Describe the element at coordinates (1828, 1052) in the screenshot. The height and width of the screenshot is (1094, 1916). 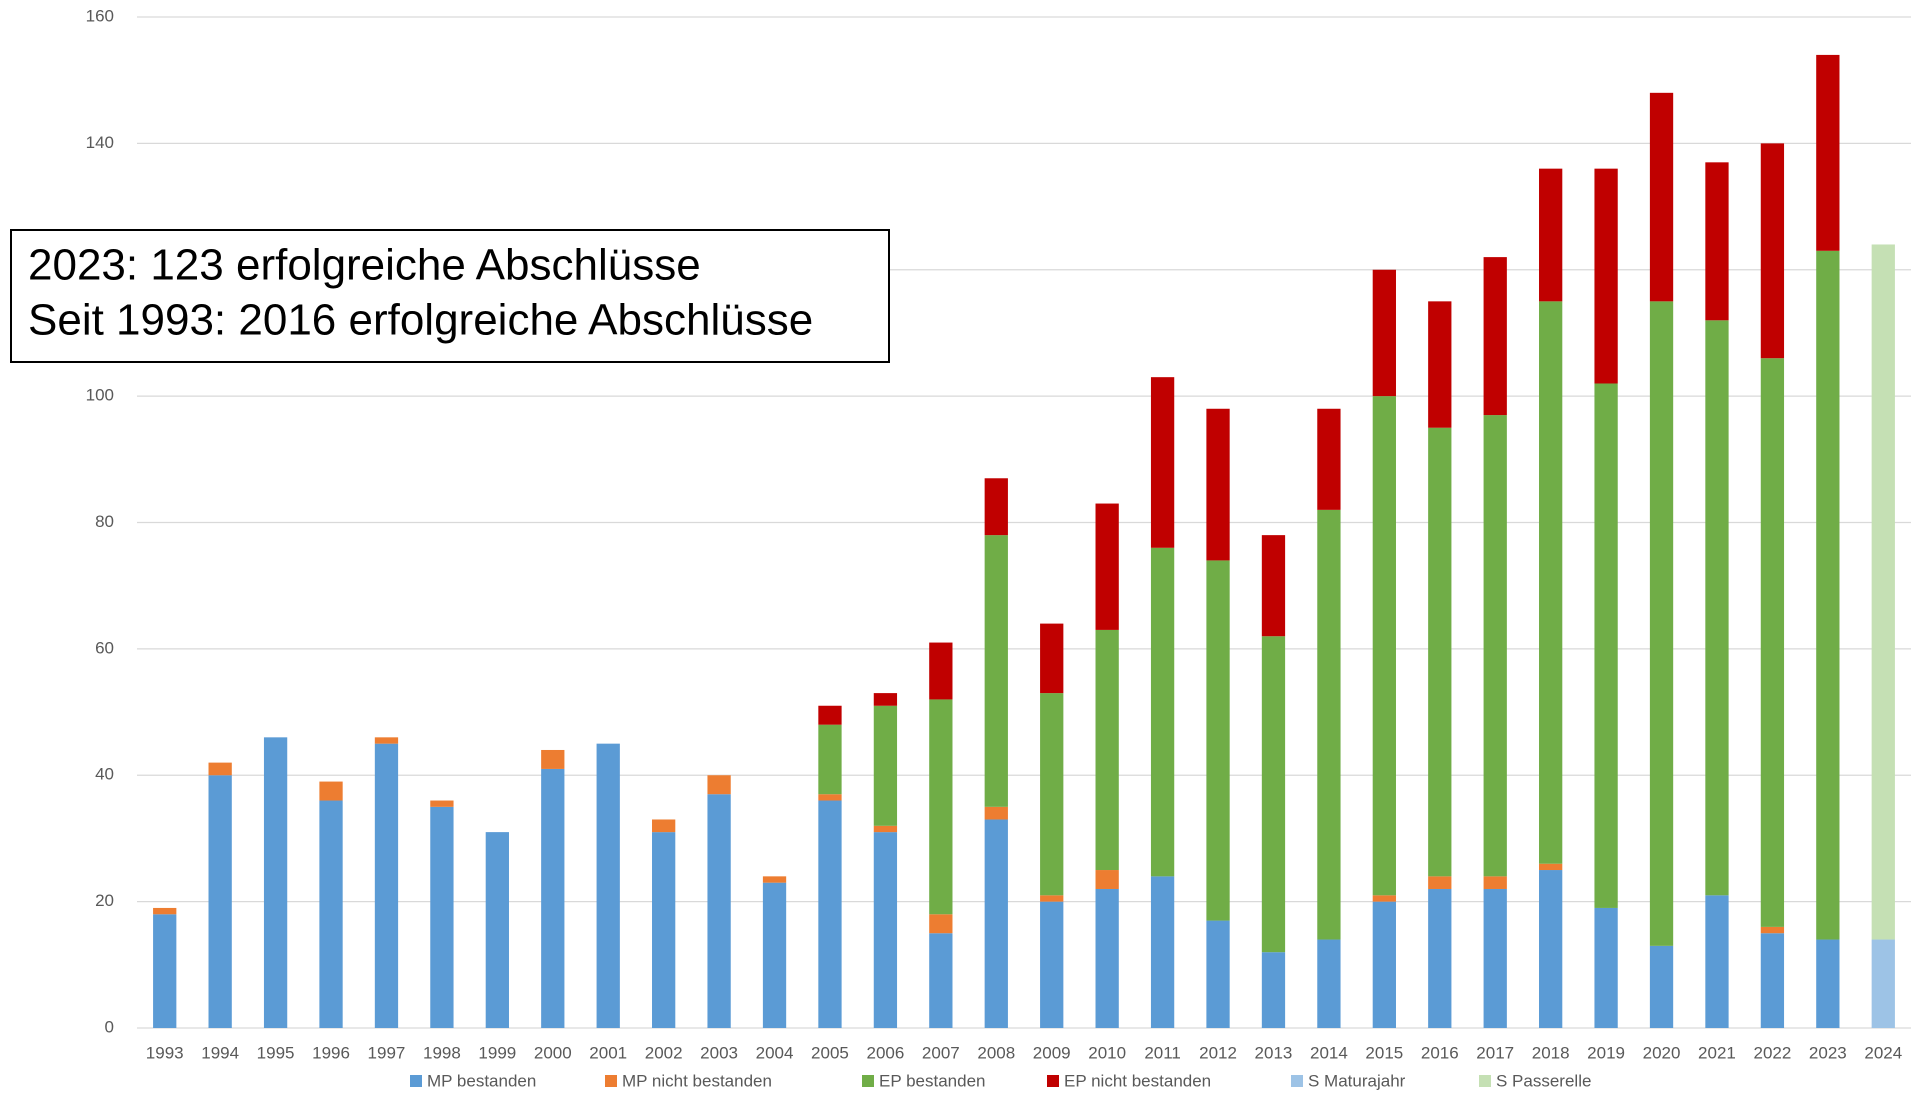
I see `x-tick-label: 2023` at that location.